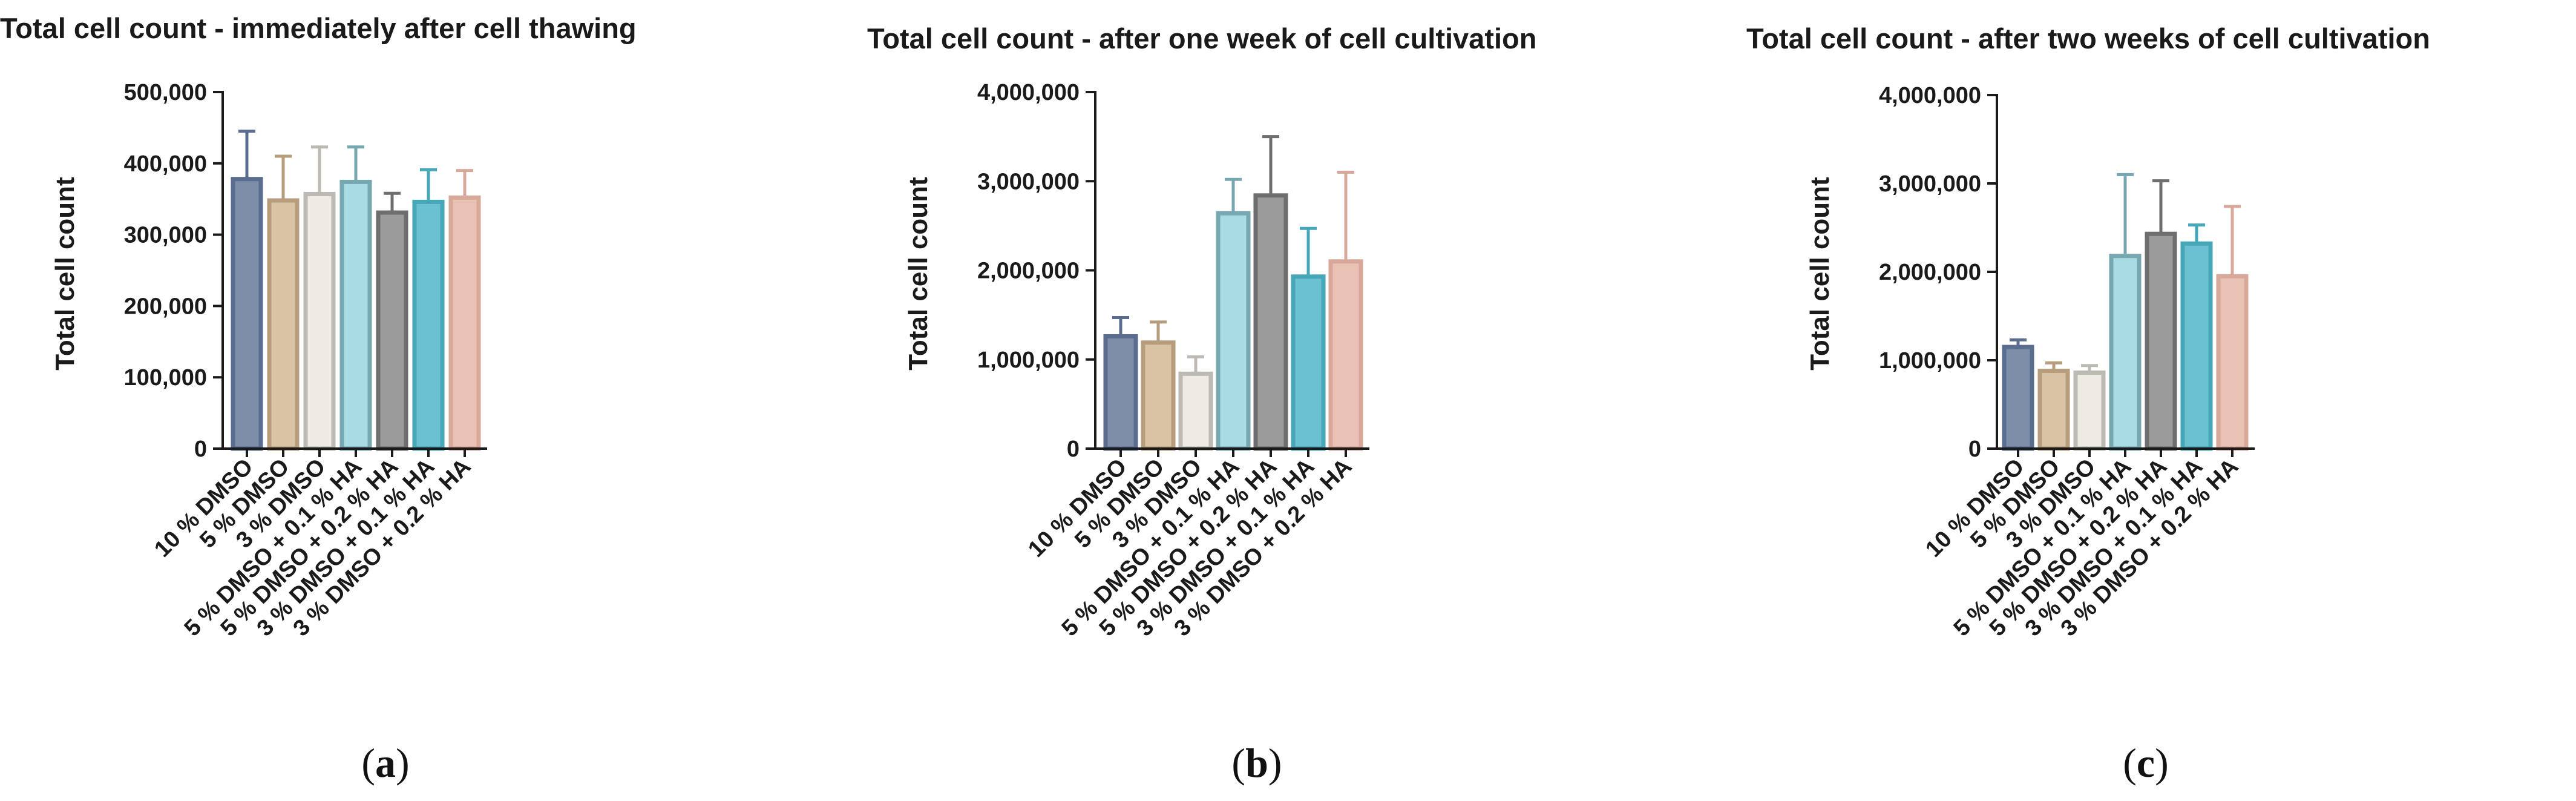  I want to click on panel-label: (c), so click(2146, 763).